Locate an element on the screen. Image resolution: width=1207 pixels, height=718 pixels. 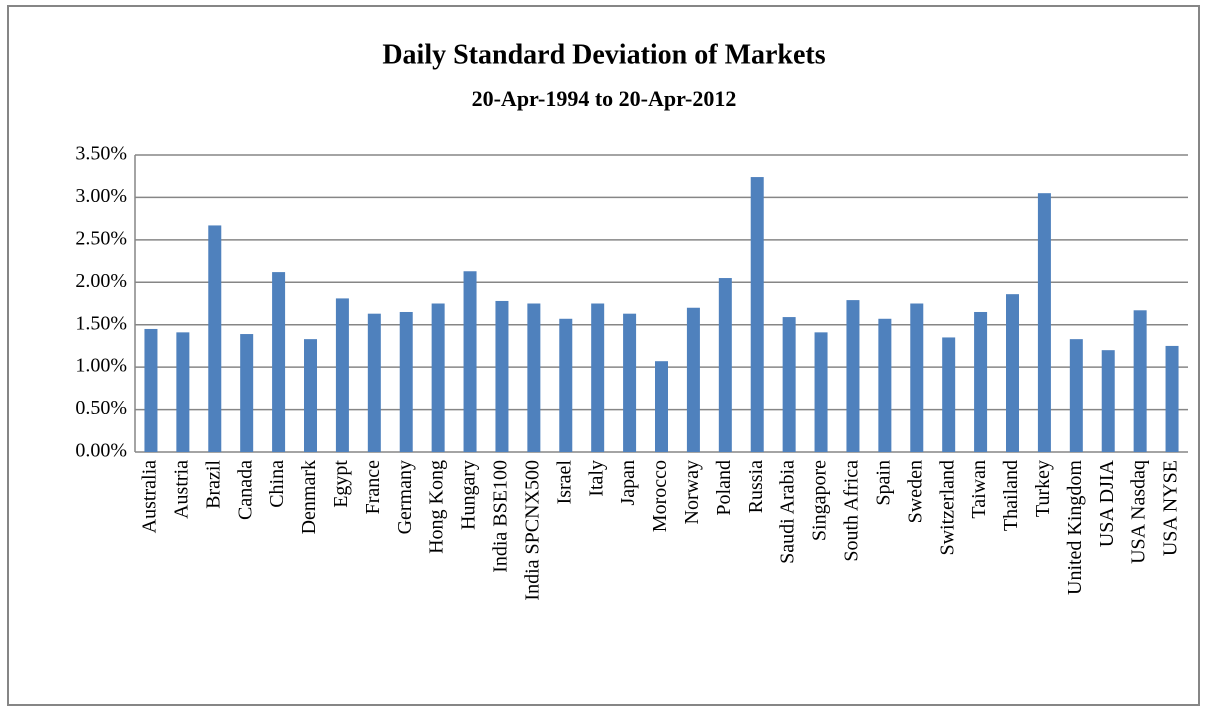
x-tick-label: Poland is located at coordinates (724, 488).